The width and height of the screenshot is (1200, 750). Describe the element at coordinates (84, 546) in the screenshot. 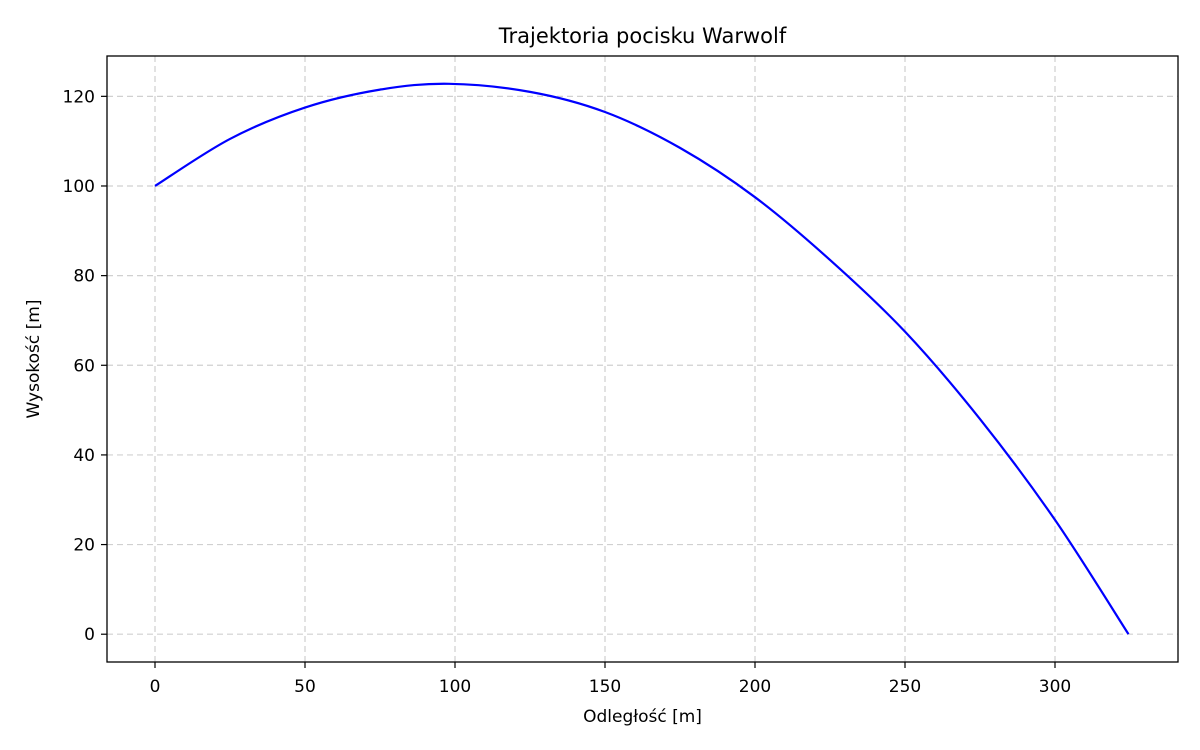

I see `y-tick-label: 20` at that location.